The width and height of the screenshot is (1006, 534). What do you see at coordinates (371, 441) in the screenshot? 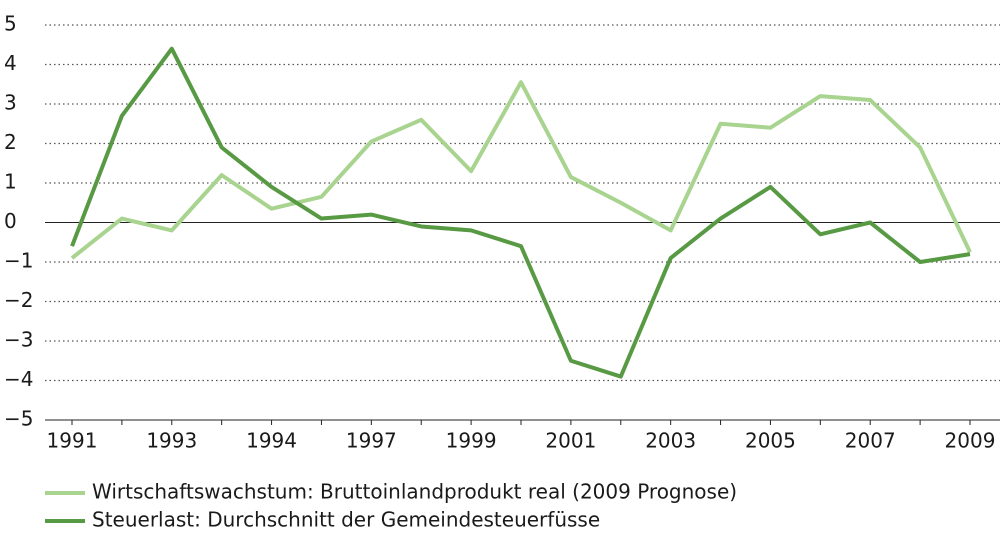
I see `x-tick-label: 1997` at bounding box center [371, 441].